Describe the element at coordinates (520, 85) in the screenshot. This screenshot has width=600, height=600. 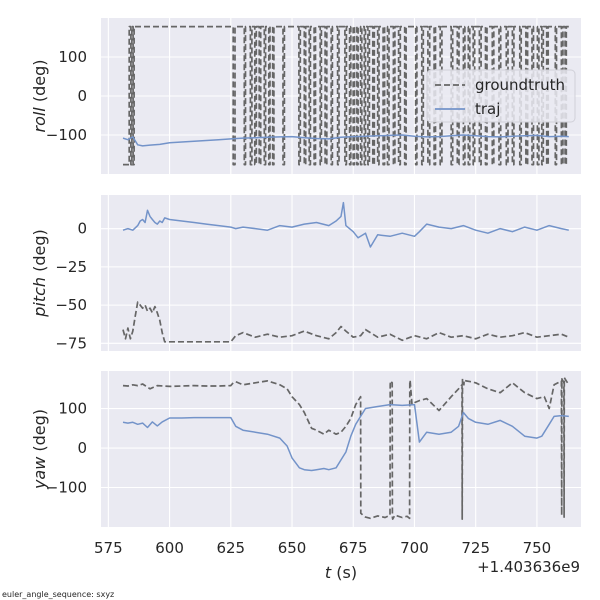
I see `legend-label-groundtruth: groundtruth` at that location.